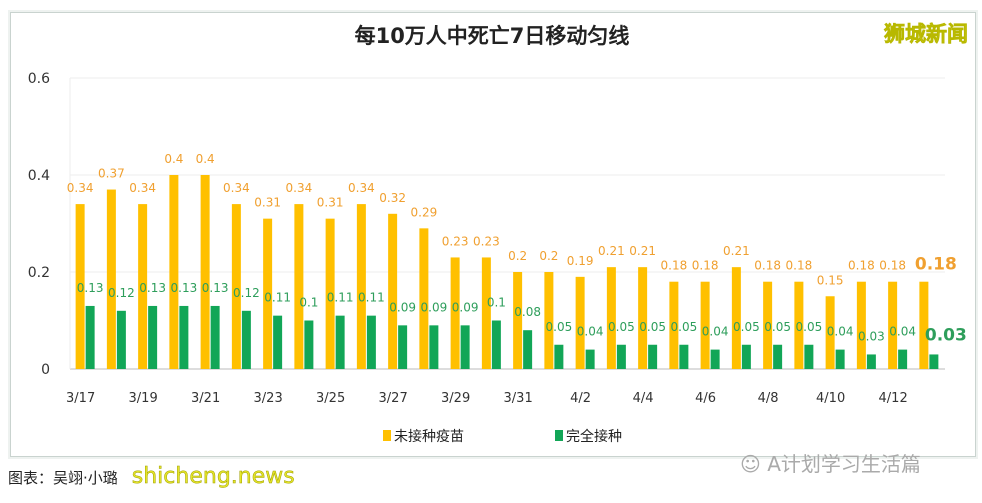  Describe the element at coordinates (830, 398) in the screenshot. I see `x-tick-label: 4/10` at that location.